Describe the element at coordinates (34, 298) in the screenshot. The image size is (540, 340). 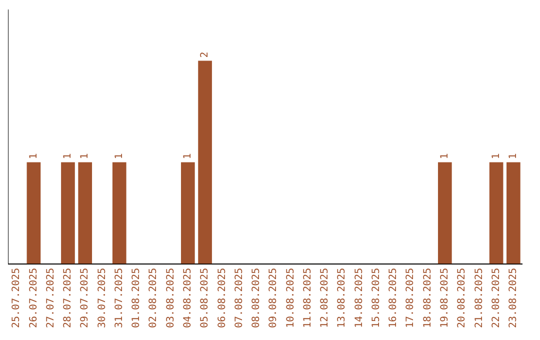
I see `x-tick-label: 26.07.2025` at that location.